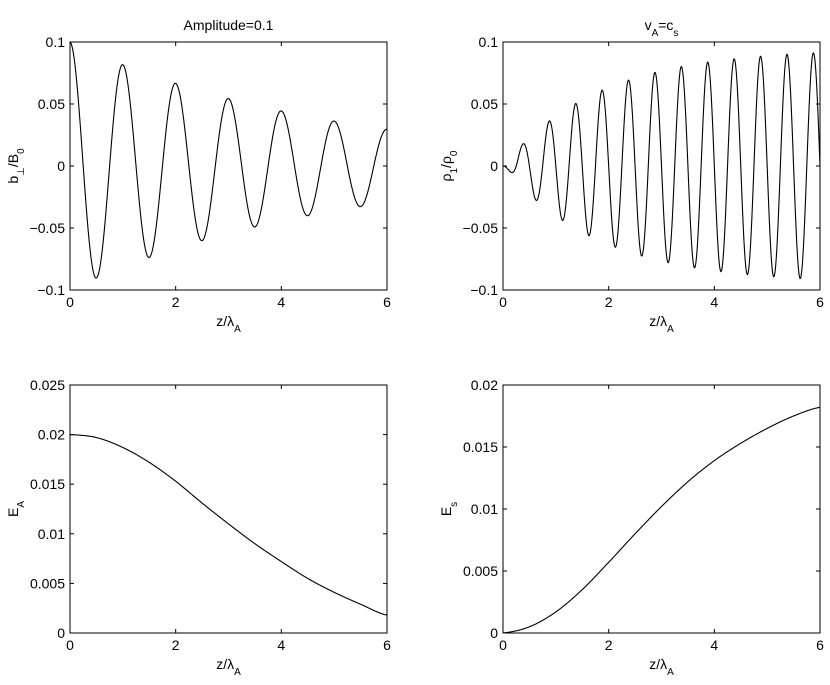  I want to click on y-axis-label: EA, so click(16, 509).